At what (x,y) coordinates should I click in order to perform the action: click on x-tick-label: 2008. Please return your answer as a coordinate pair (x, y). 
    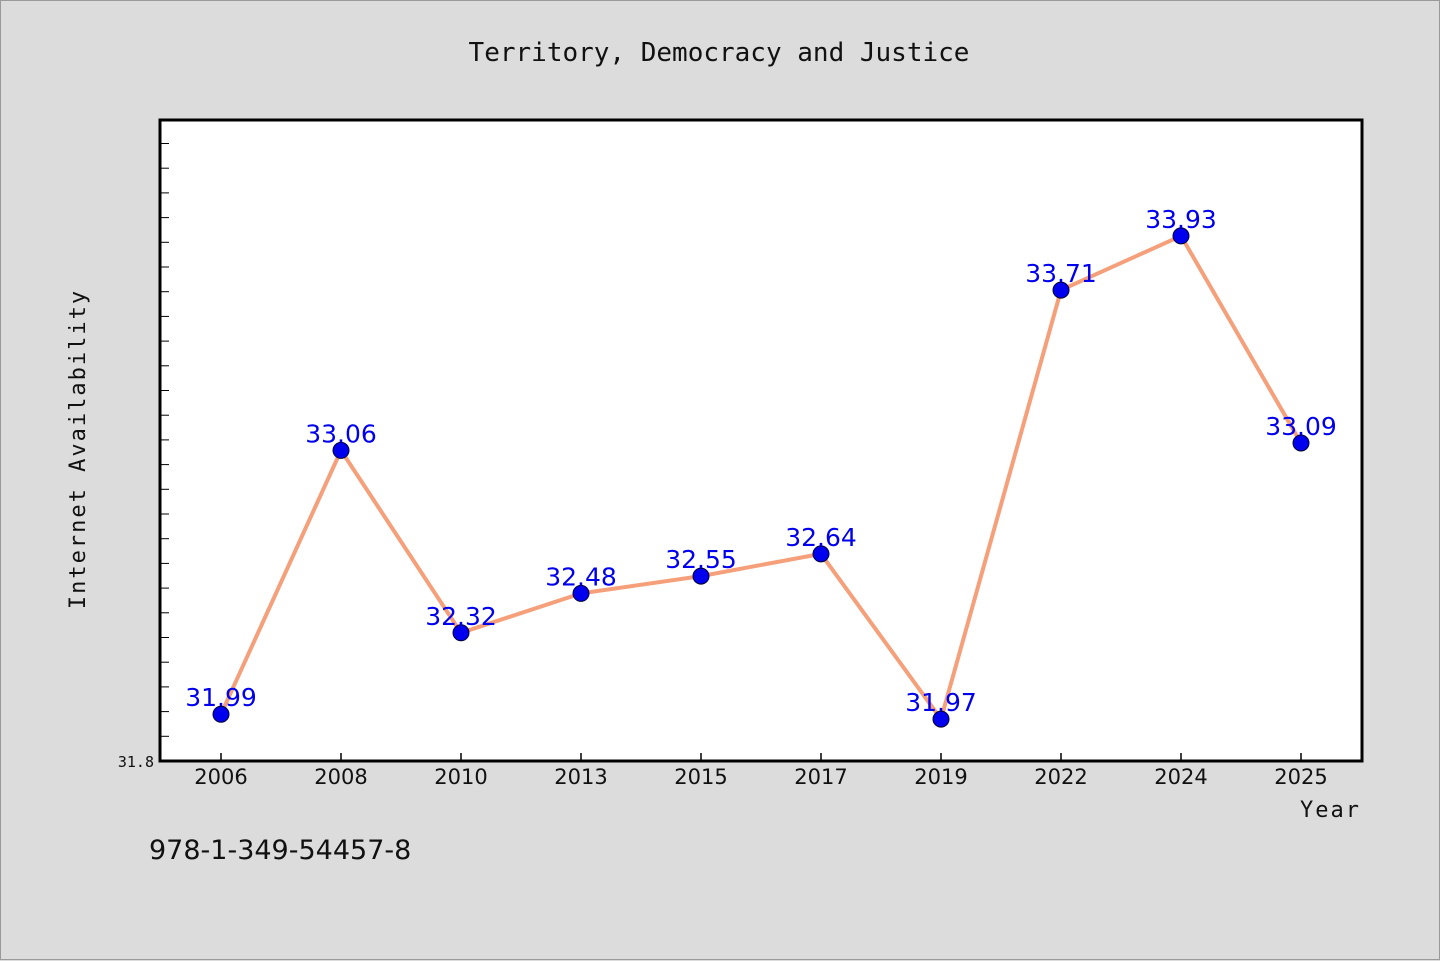
    Looking at the image, I should click on (340, 777).